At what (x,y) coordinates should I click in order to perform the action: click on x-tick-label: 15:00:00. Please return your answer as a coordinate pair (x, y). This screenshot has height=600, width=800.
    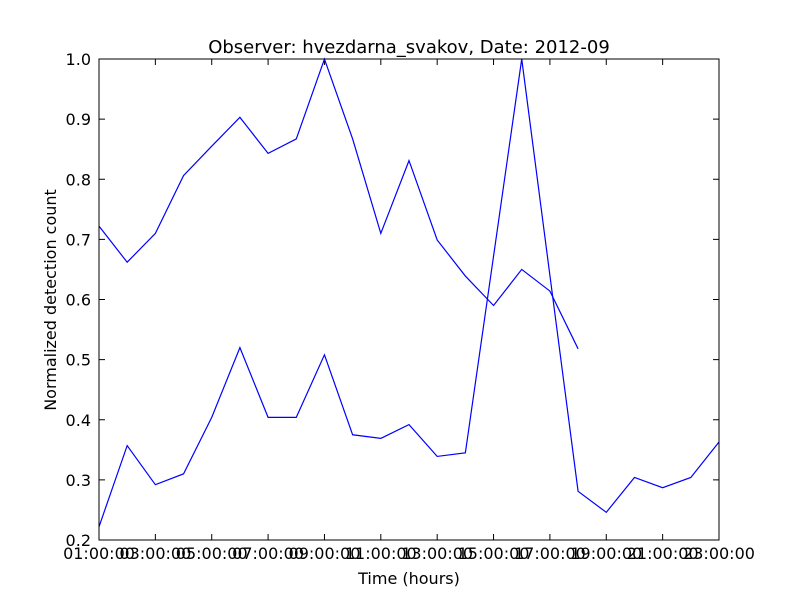
    Looking at the image, I should click on (494, 553).